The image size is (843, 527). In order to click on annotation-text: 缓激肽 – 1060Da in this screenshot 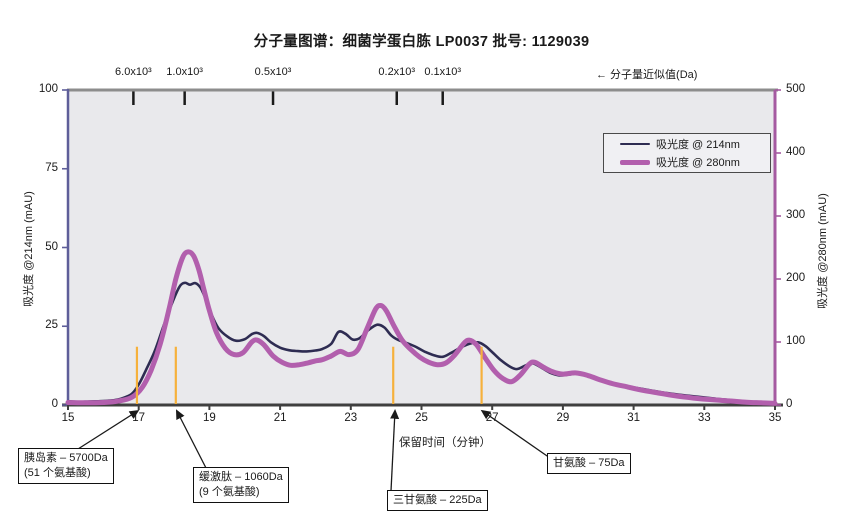, I will do `click(241, 477)`.